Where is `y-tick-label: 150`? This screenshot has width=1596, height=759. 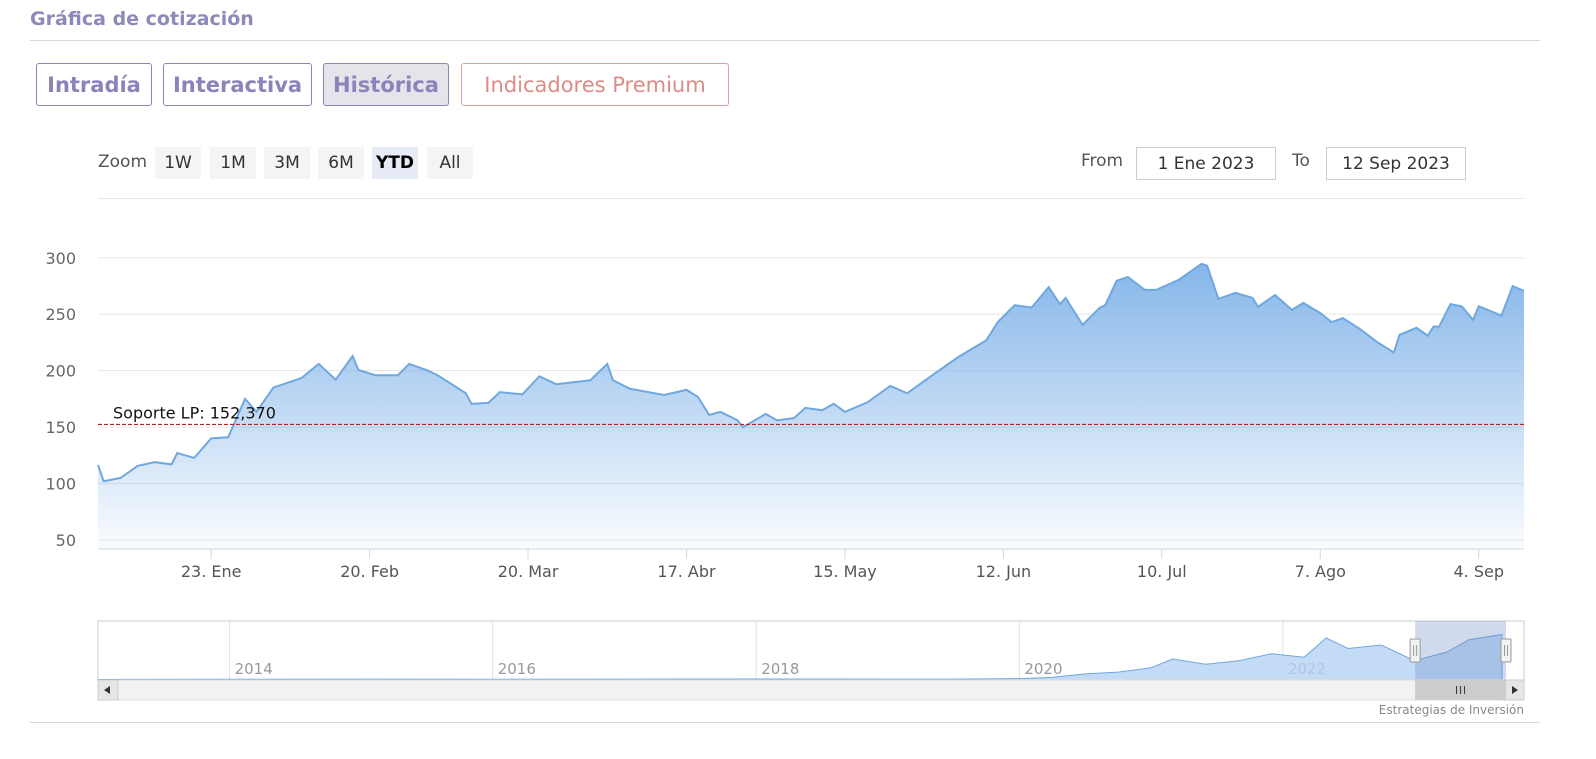 y-tick-label: 150 is located at coordinates (60, 427).